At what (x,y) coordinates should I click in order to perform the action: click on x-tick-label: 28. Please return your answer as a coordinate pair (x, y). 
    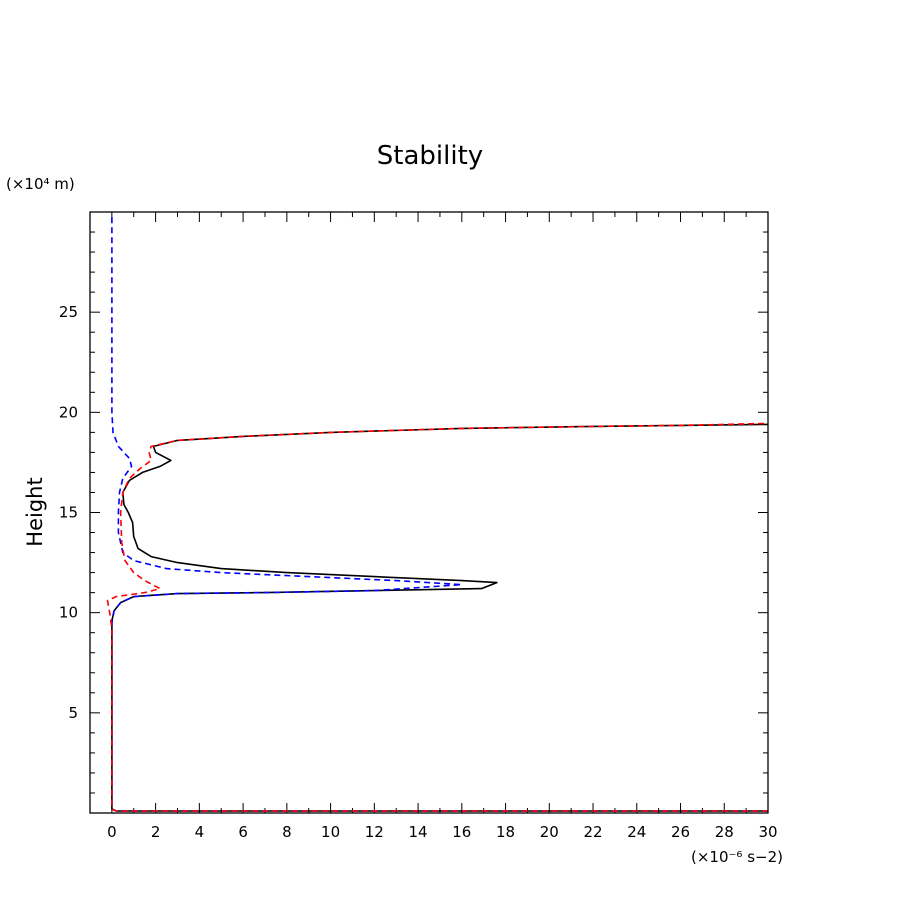
    Looking at the image, I should click on (724, 832).